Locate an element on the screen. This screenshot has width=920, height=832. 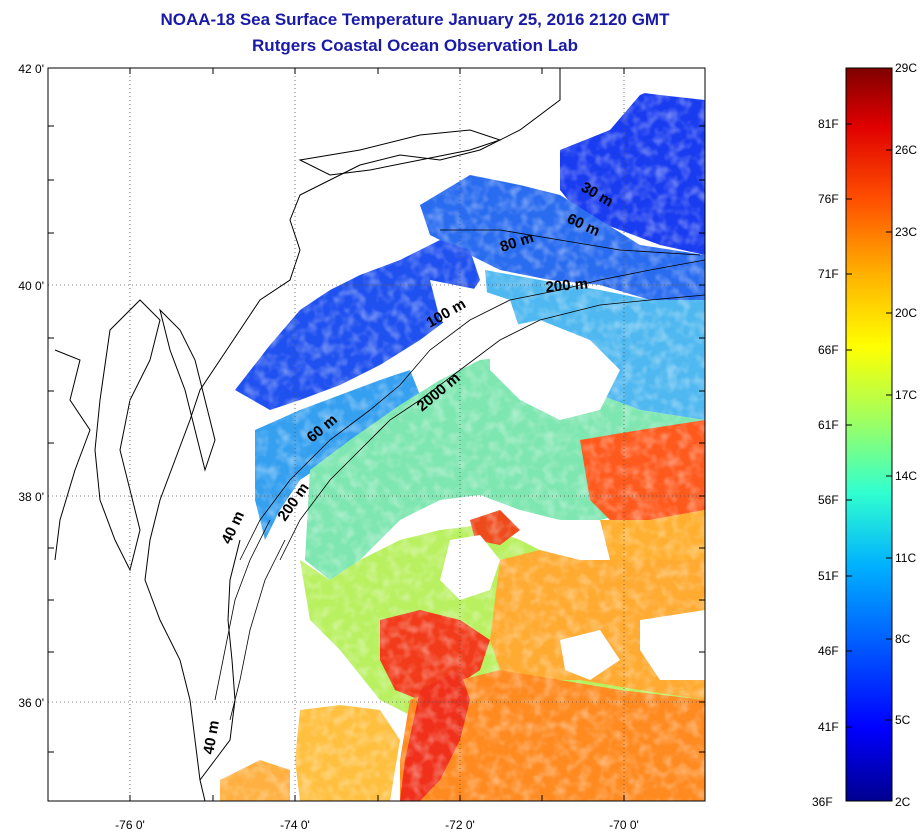
lon-label-72: -72 0' is located at coordinates (460, 825).